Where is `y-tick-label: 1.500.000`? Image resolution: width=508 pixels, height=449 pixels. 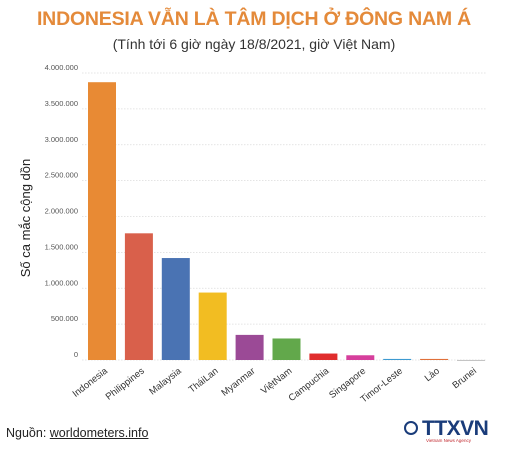 y-tick-label: 1.500.000 is located at coordinates (61, 246).